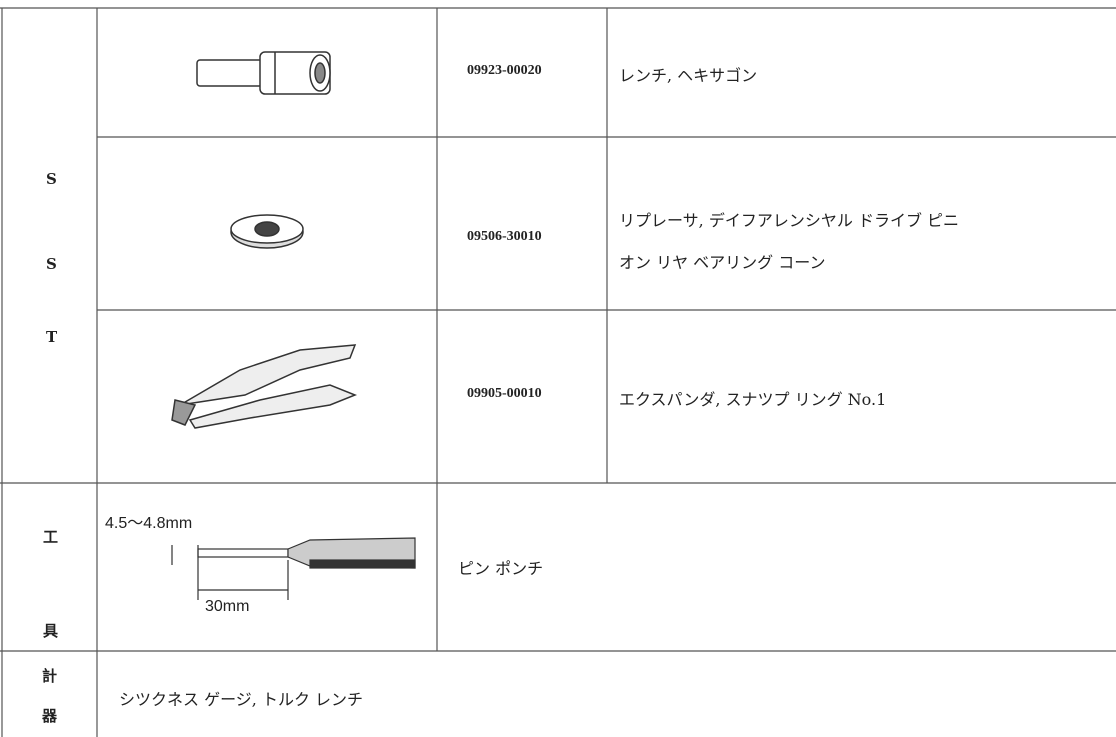 Image resolution: width=1116 pixels, height=737 pixels. What do you see at coordinates (504, 393) in the screenshot?
I see `part-number: 09905-00010` at bounding box center [504, 393].